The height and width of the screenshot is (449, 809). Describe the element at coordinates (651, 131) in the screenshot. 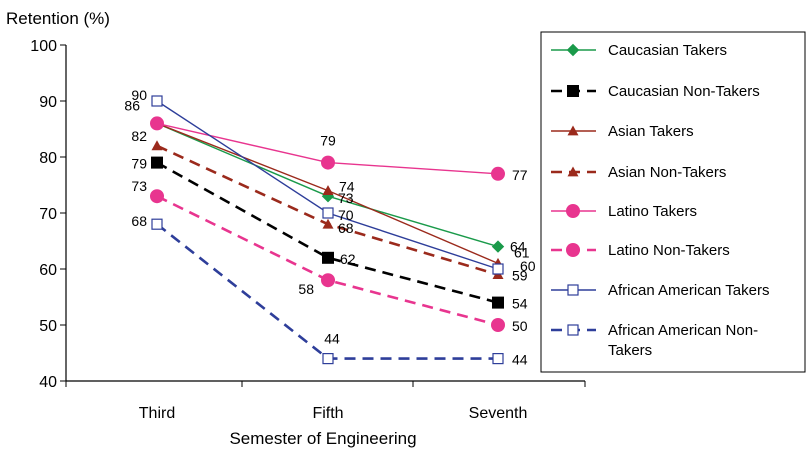

I see `legend-label: Asian Takers` at that location.